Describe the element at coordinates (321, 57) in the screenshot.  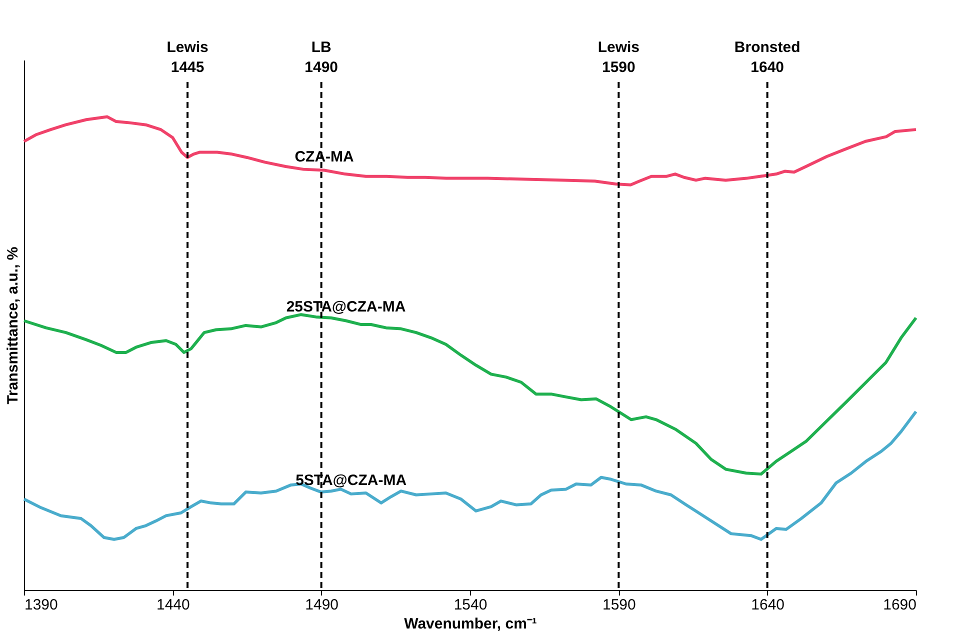
I see `ref-line-label: LB 1490` at that location.